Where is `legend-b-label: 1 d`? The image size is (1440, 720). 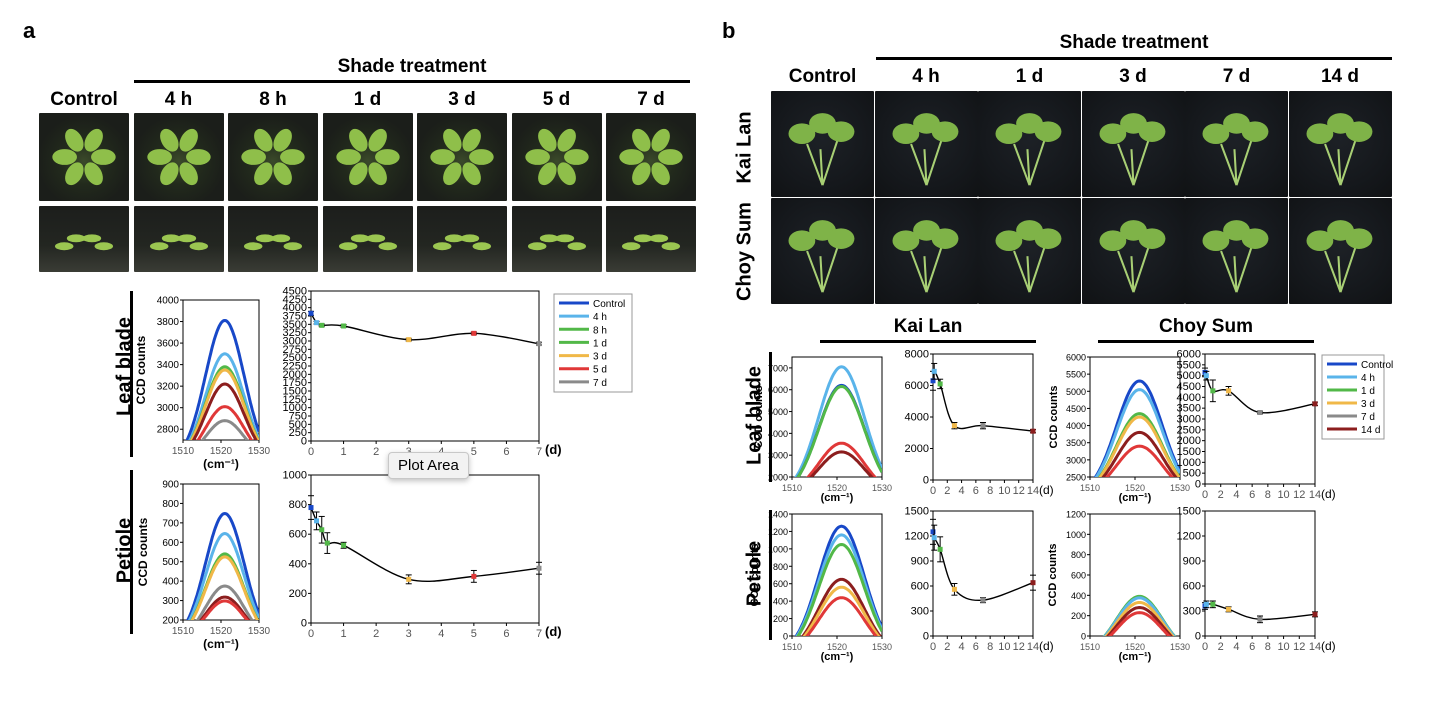 legend-b-label: 1 d is located at coordinates (1368, 391).